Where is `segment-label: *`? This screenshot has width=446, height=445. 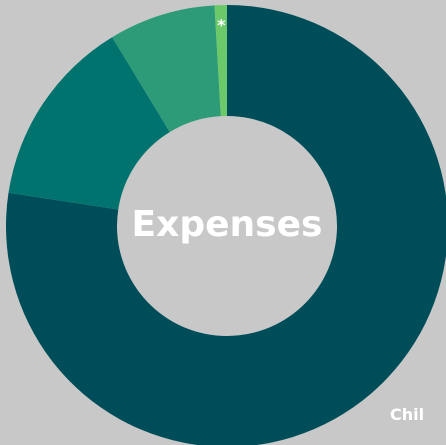 segment-label: * is located at coordinates (221, 25).